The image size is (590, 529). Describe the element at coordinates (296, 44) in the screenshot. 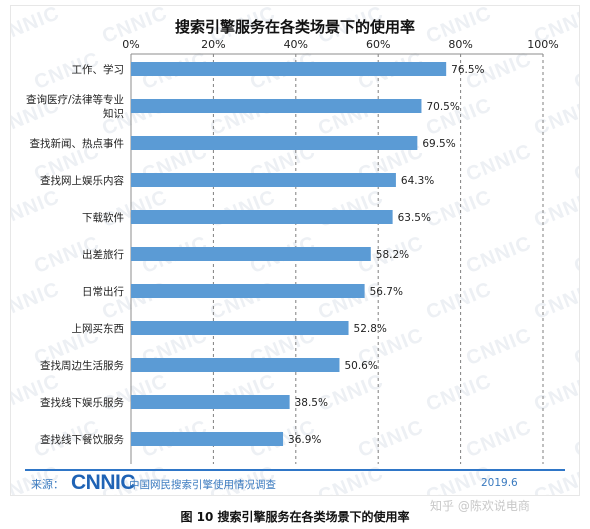

I see `x-tick-label: 40%` at that location.